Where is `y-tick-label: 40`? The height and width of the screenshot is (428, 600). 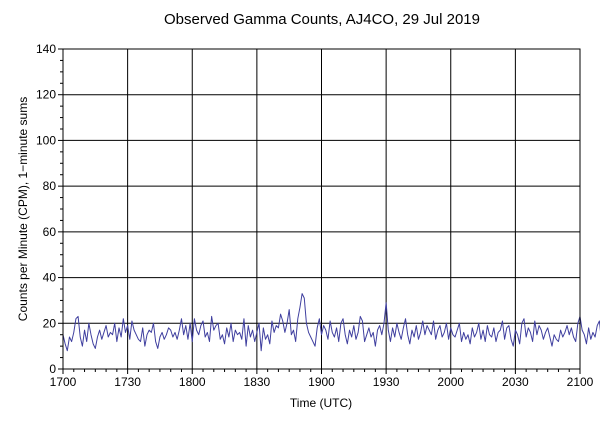
y-tick-label: 40 is located at coordinates (50, 278).